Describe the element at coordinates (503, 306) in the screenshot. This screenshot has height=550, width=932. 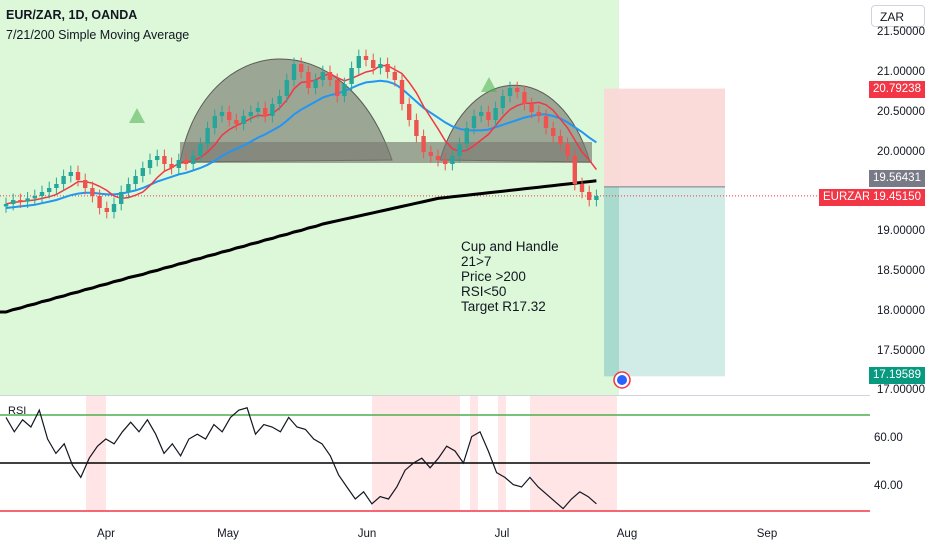
I see `annotation-line-5: Target R17.32` at that location.